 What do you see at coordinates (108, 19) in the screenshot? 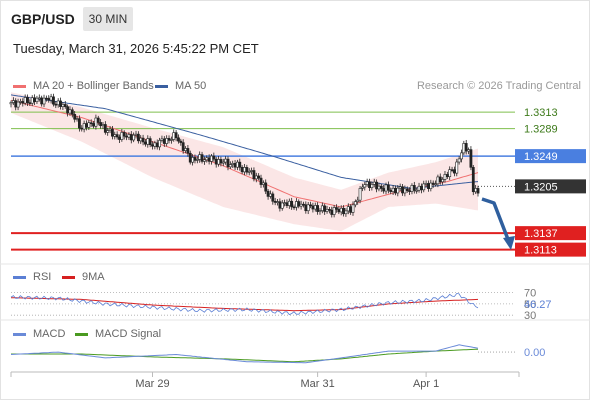
I see `timeframe-button: 30 MIN` at bounding box center [108, 19].